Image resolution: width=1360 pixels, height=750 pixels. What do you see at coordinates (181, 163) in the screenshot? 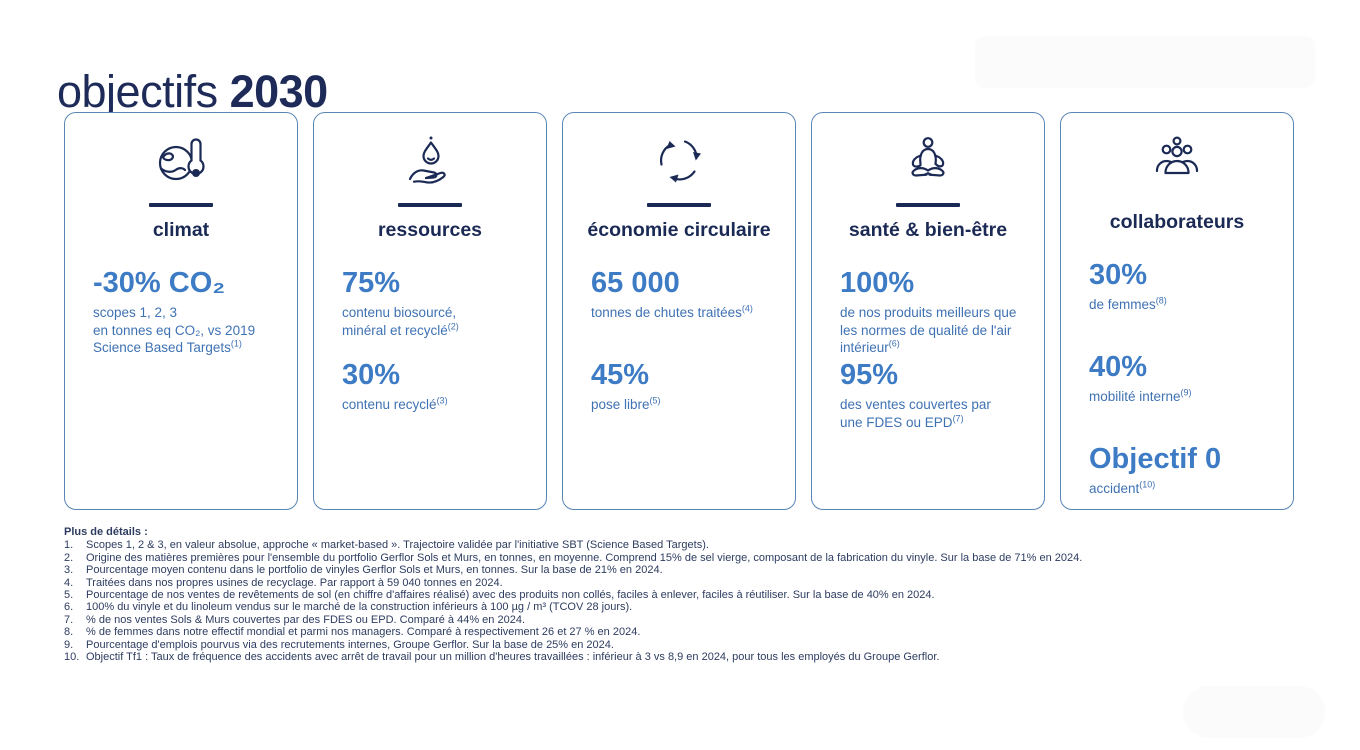
I see `globe-thermometer-icon` at bounding box center [181, 163].